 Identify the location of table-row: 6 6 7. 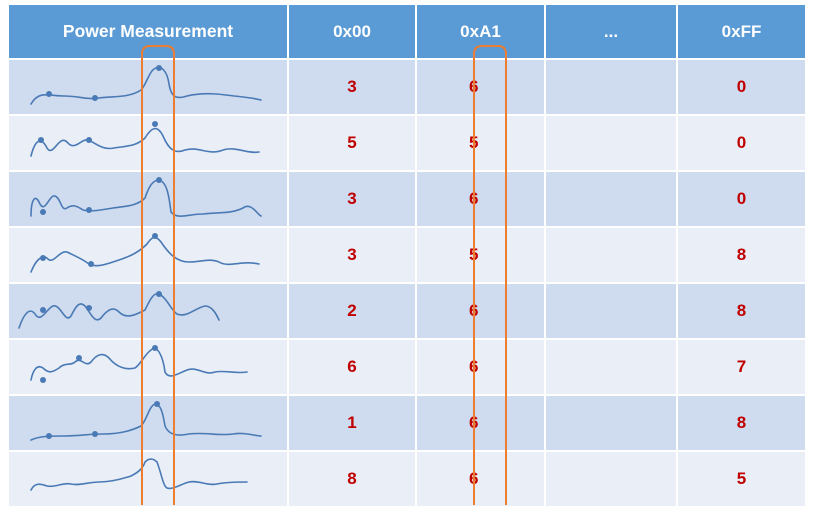
(407, 366).